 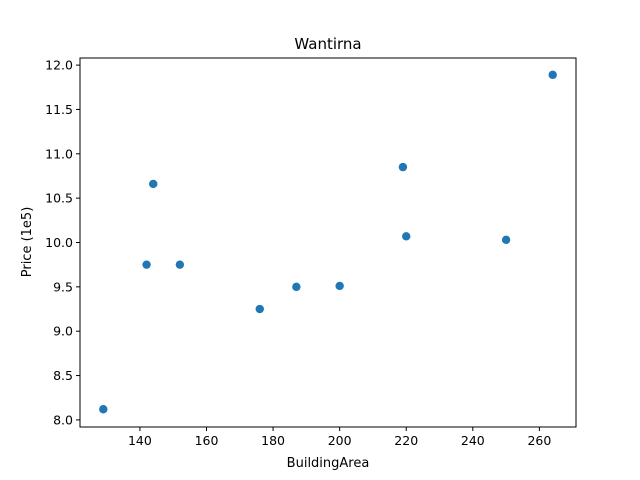 What do you see at coordinates (63, 375) in the screenshot?
I see `y-tick-label: 8.5` at bounding box center [63, 375].